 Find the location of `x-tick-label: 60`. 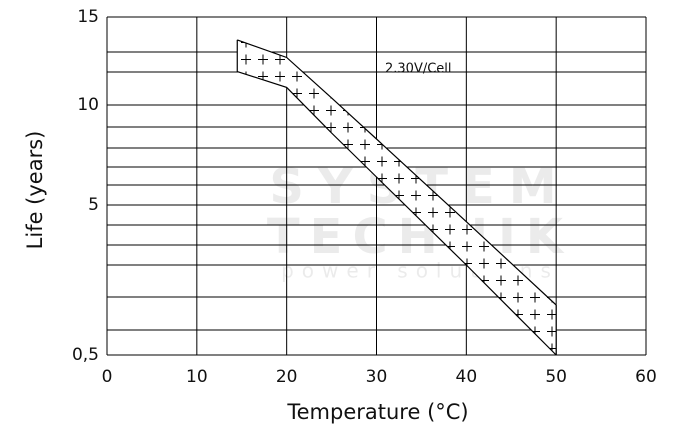

x-tick-label: 60 is located at coordinates (646, 377).